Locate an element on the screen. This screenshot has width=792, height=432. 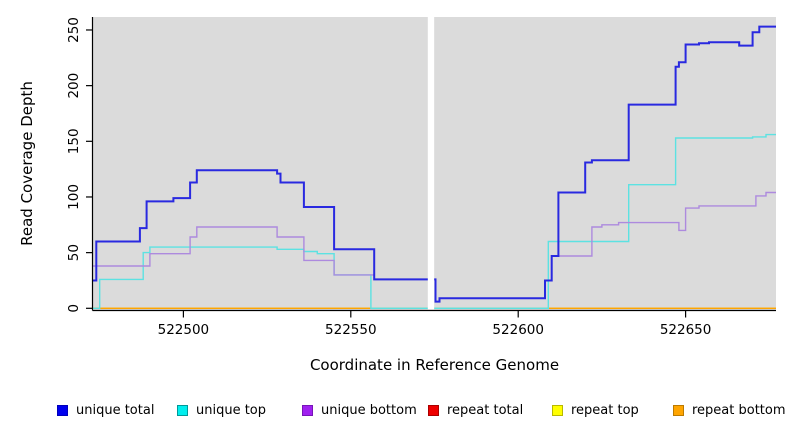
legend-swatch-unique-total is located at coordinates (62, 410).